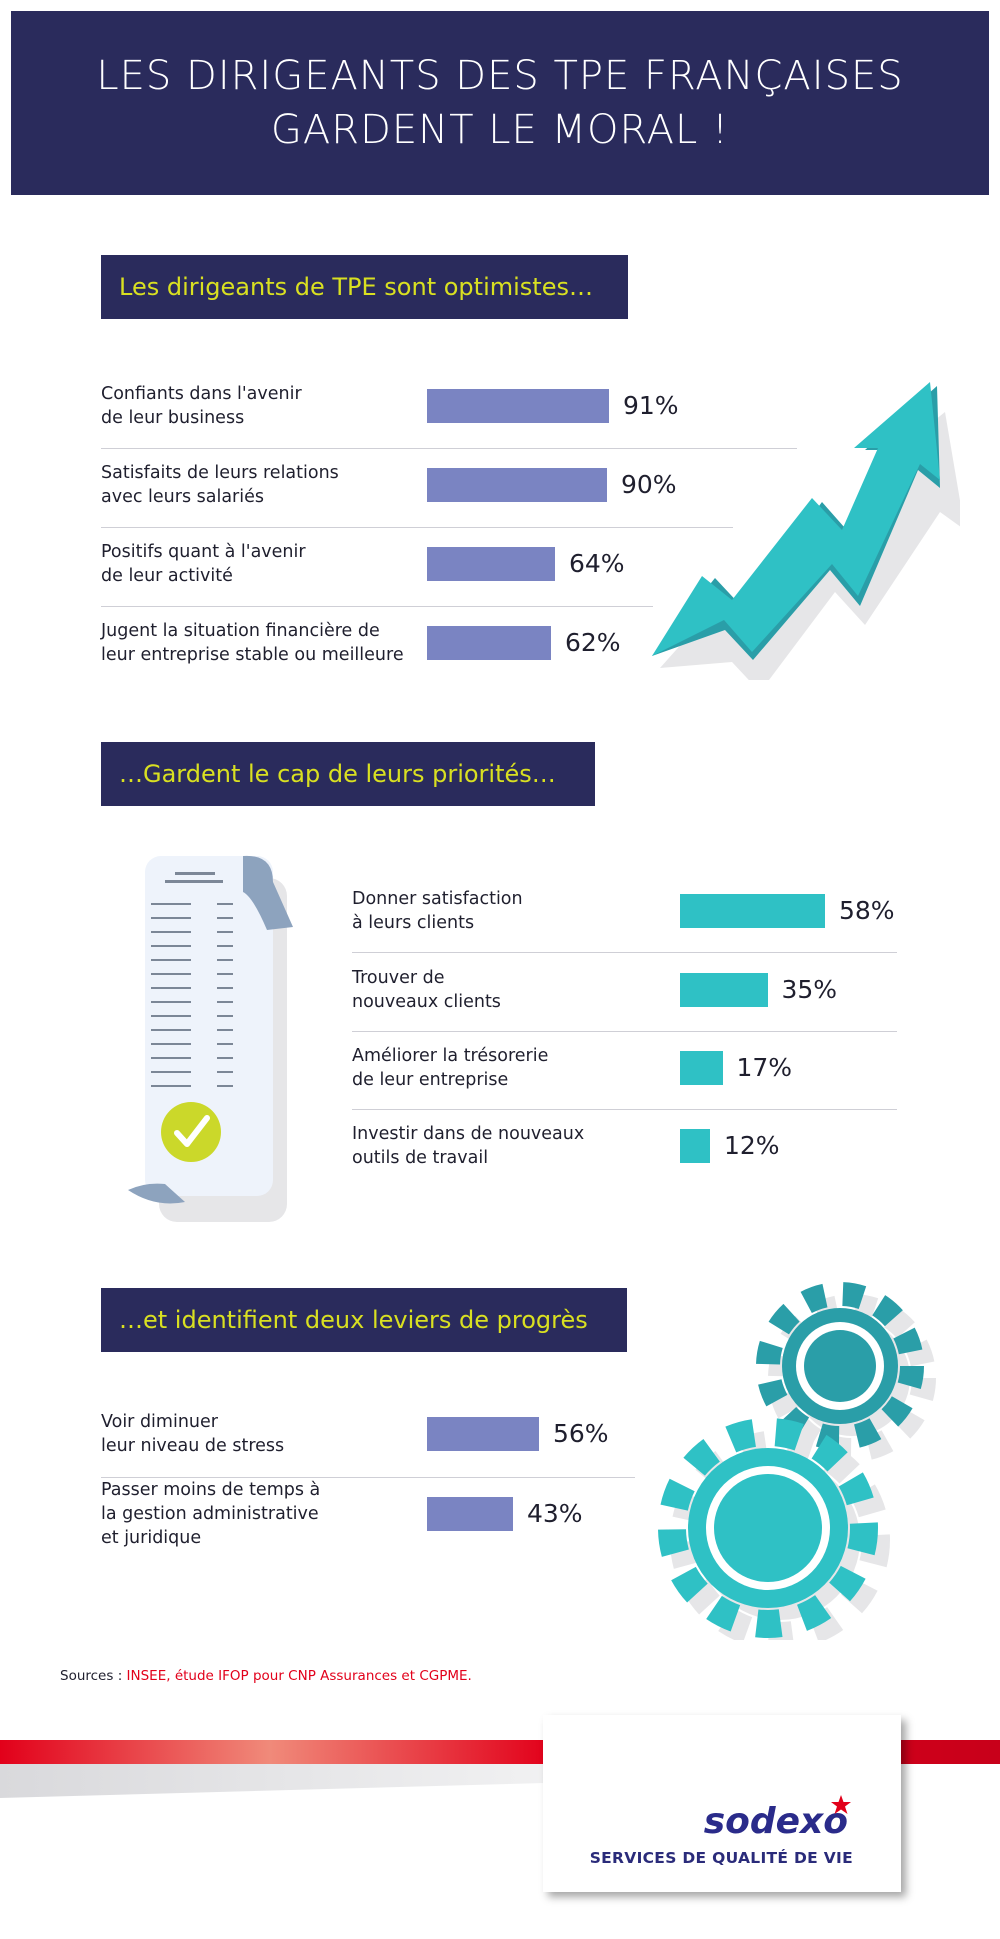  I want to click on gears-icon, so click(797, 1461).